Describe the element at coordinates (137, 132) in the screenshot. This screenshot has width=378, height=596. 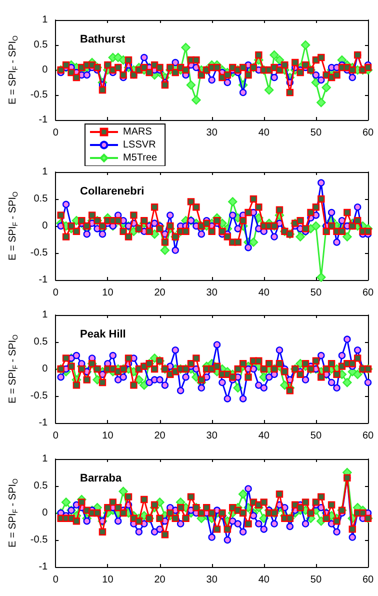
I see `legend-label: MARS` at that location.